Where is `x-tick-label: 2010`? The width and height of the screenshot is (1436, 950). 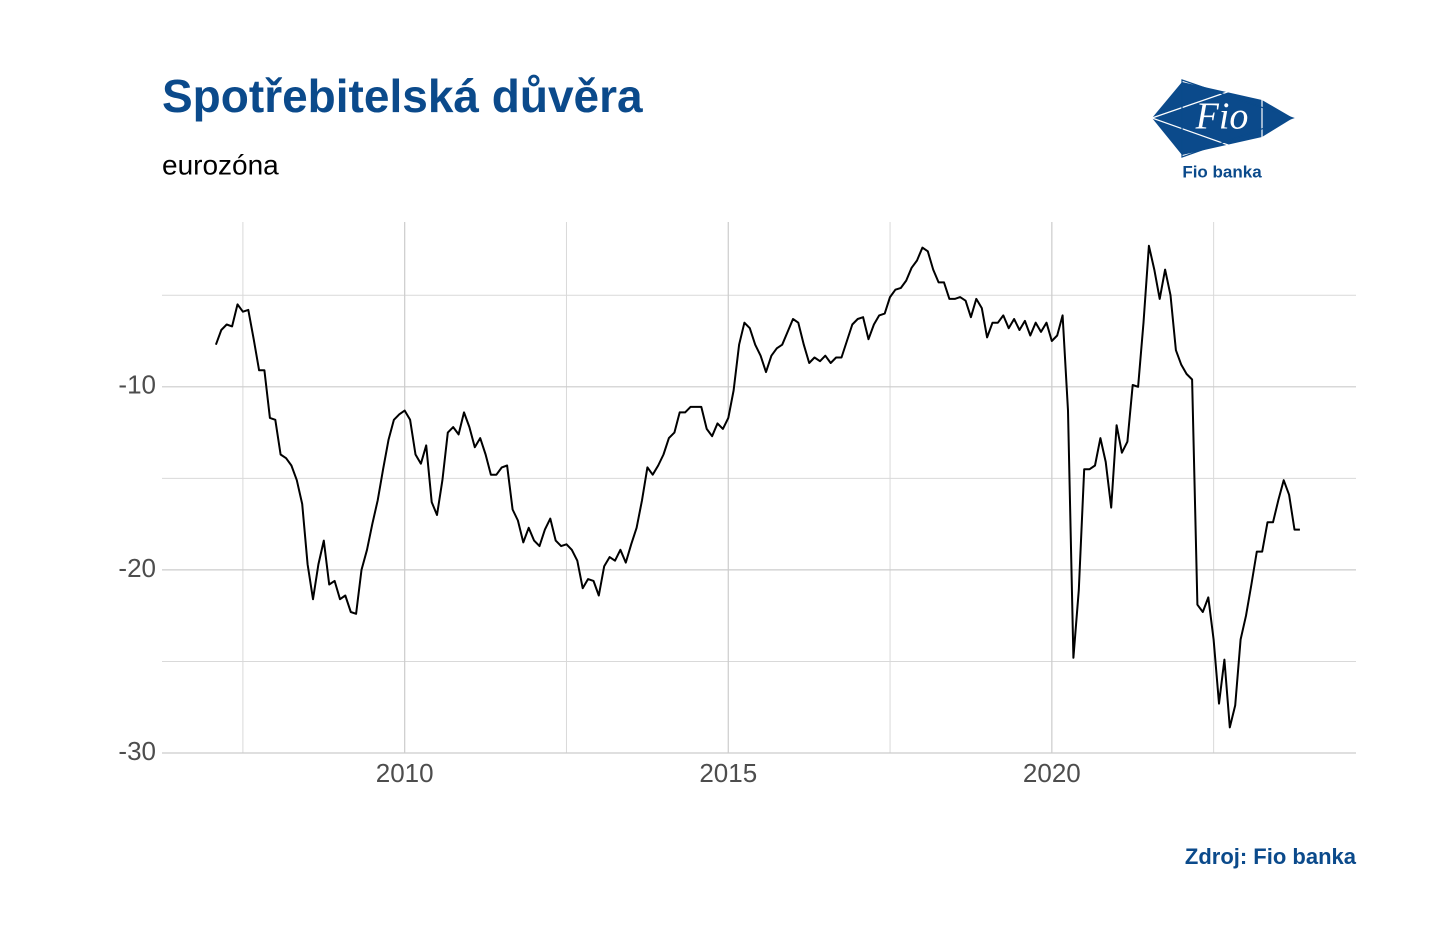 x-tick-label: 2010 is located at coordinates (405, 773).